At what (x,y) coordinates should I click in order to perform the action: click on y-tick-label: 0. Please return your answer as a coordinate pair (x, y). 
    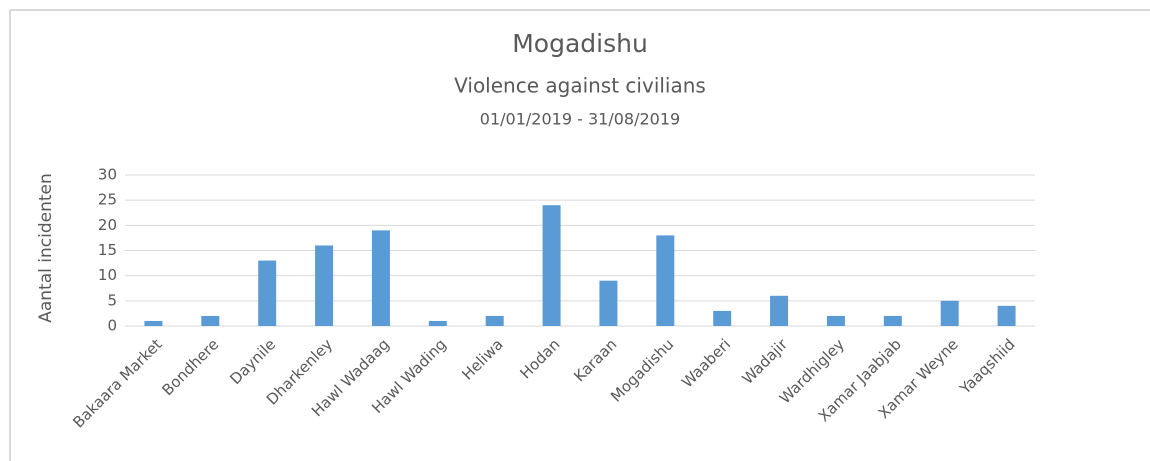
    Looking at the image, I should click on (112, 326).